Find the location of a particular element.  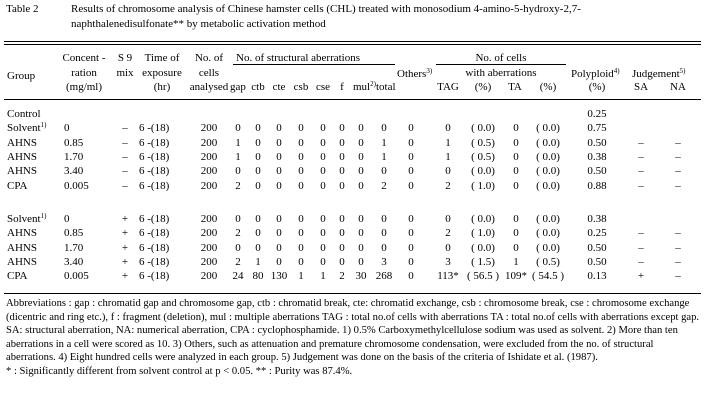

cell-total: 268 is located at coordinates (384, 276).